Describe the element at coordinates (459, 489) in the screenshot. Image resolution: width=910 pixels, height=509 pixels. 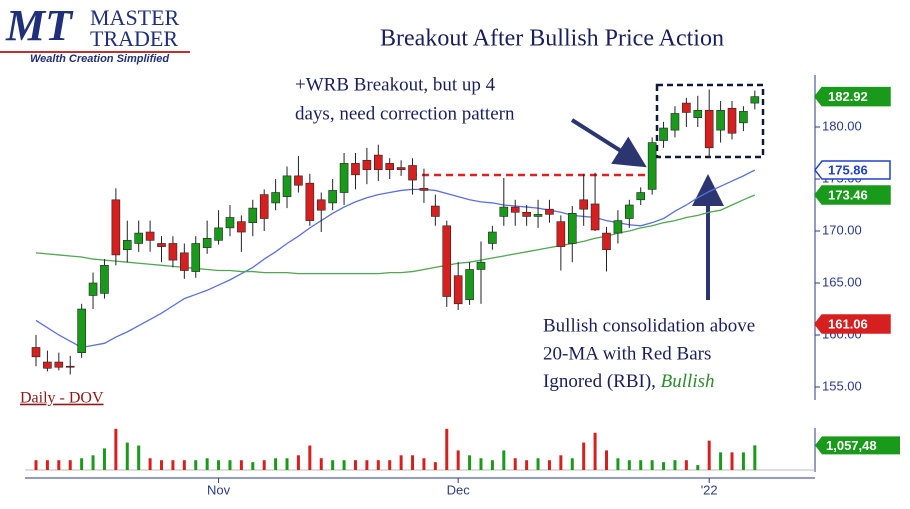
I see `x-tick-label: Dec` at that location.